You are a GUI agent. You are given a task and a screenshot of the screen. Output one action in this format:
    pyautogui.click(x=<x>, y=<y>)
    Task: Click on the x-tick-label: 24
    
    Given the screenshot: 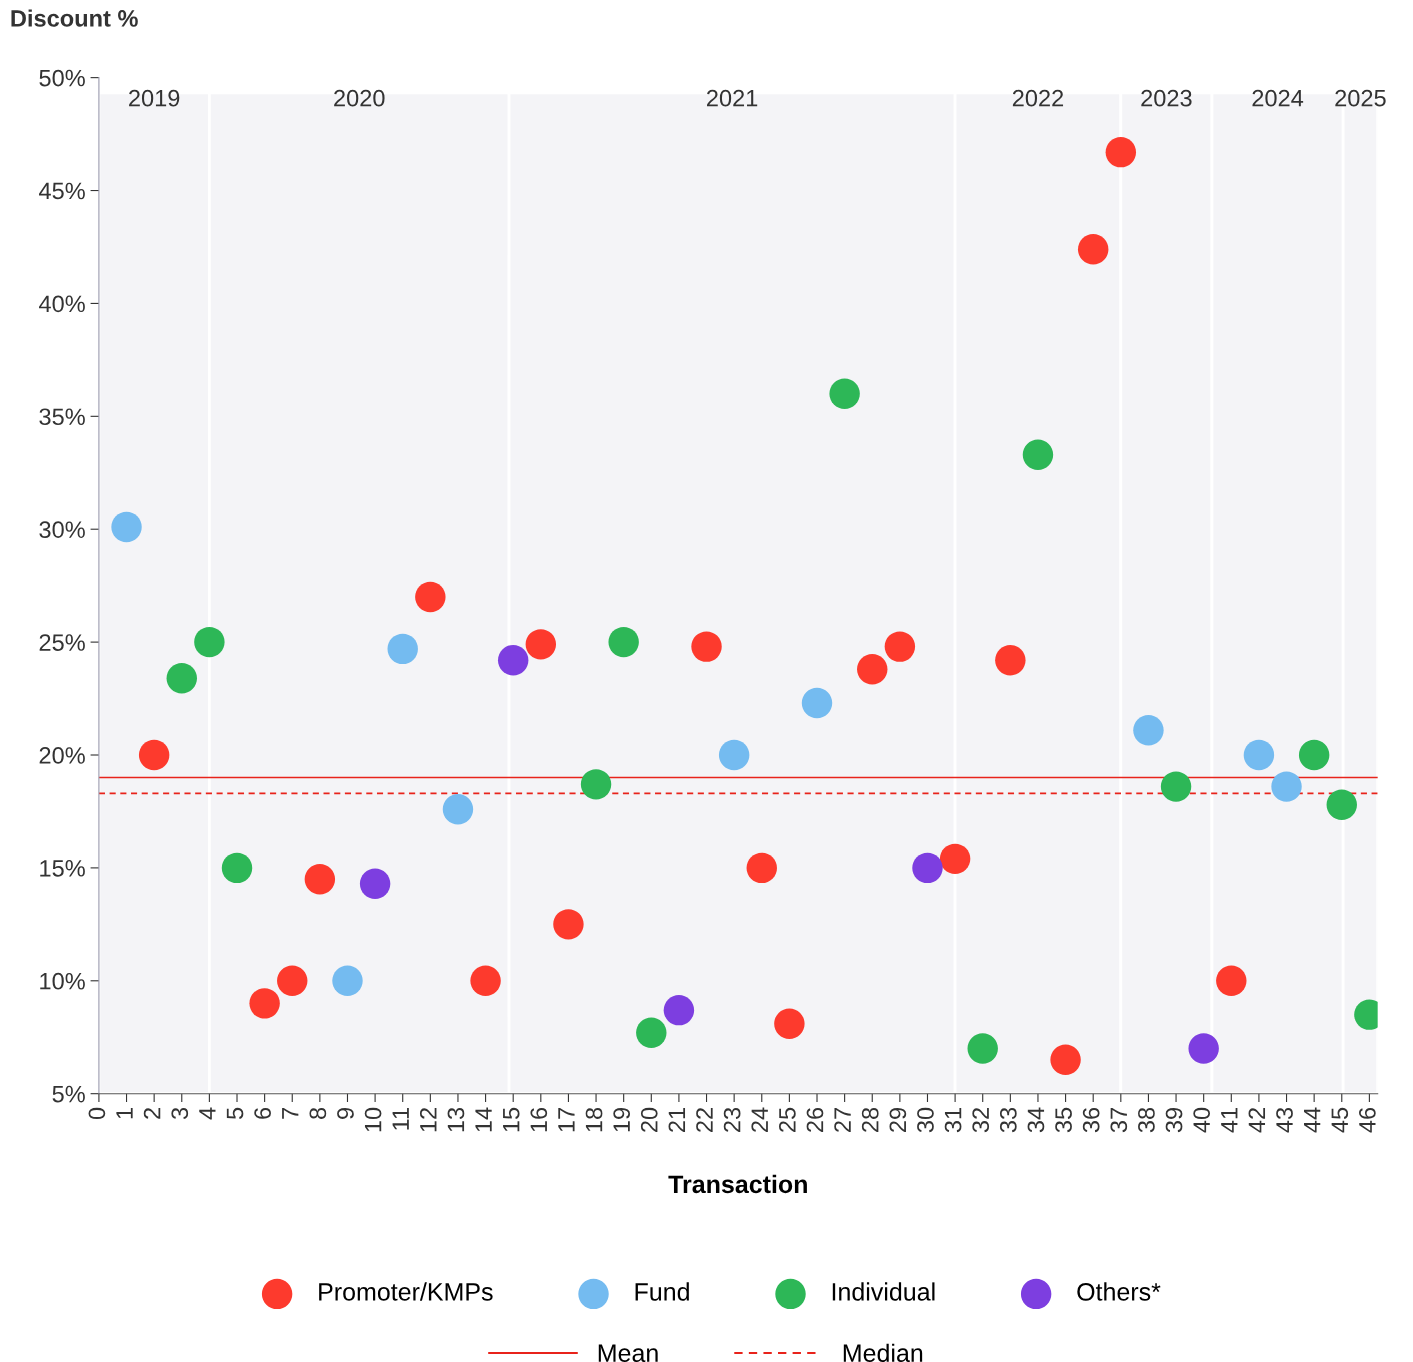 What is the action you would take?
    pyautogui.click(x=759, y=1119)
    